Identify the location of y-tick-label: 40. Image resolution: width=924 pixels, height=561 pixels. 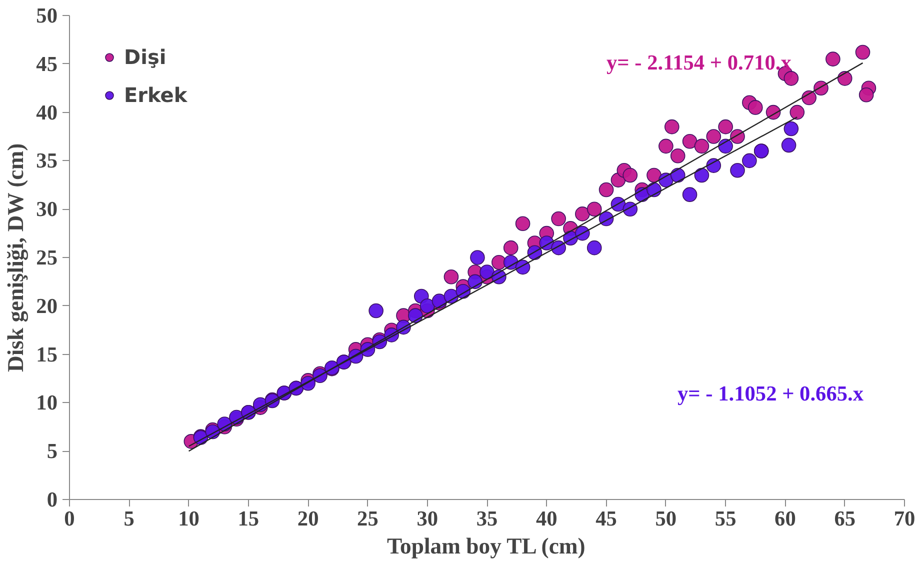
(47, 112).